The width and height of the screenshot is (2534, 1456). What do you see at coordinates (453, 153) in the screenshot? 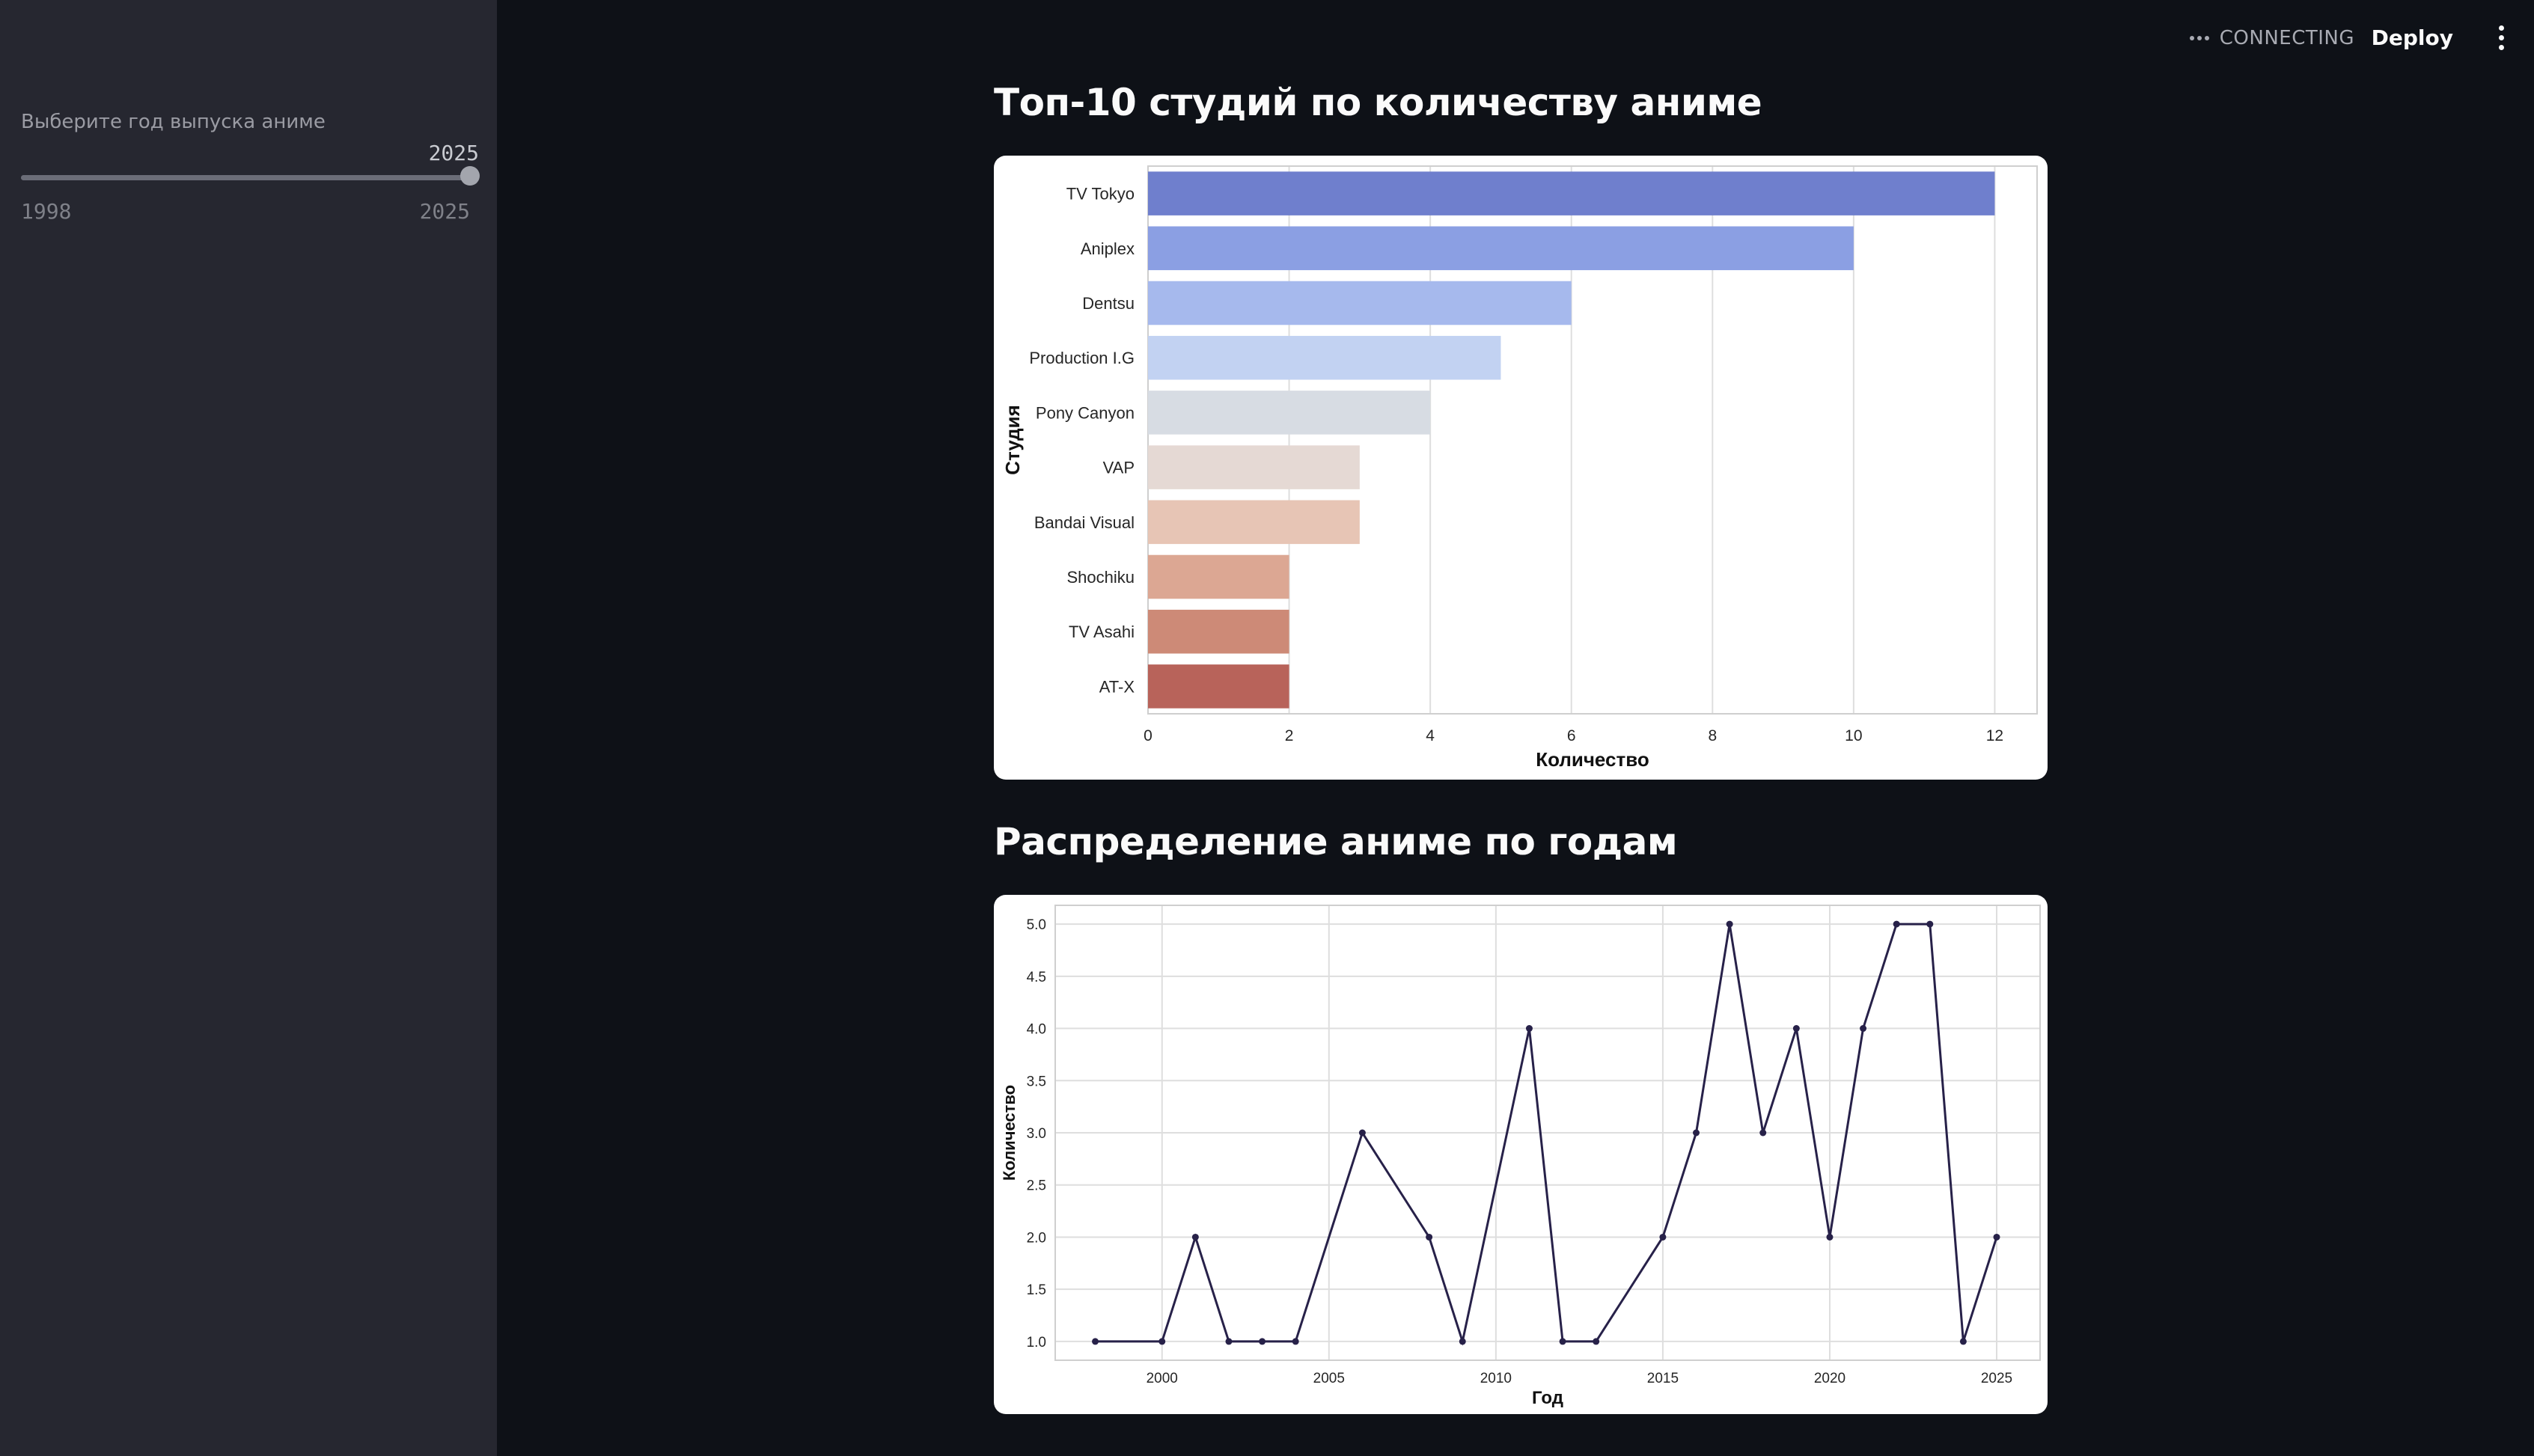
I see `year-slider-value: 2025` at bounding box center [453, 153].